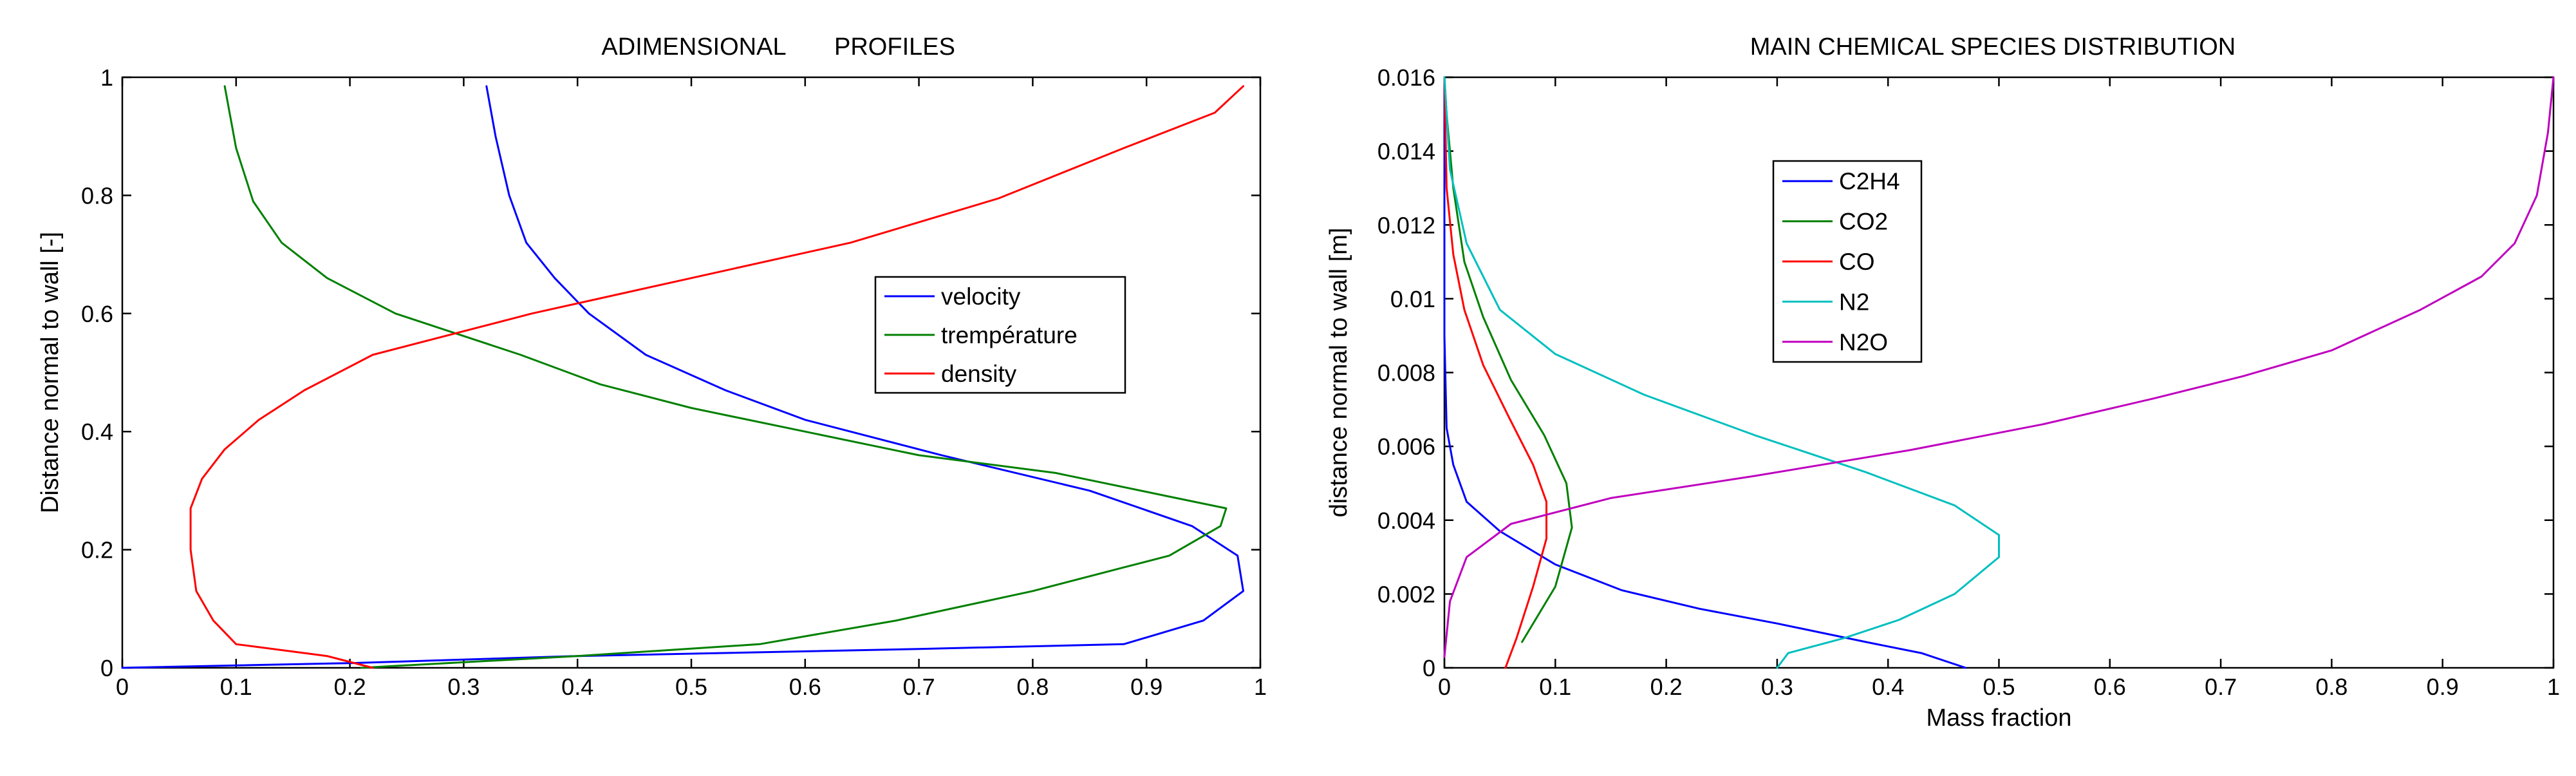 The width and height of the screenshot is (2576, 776). Describe the element at coordinates (1999, 719) in the screenshot. I see `x-axis-label: Mass fraction` at that location.